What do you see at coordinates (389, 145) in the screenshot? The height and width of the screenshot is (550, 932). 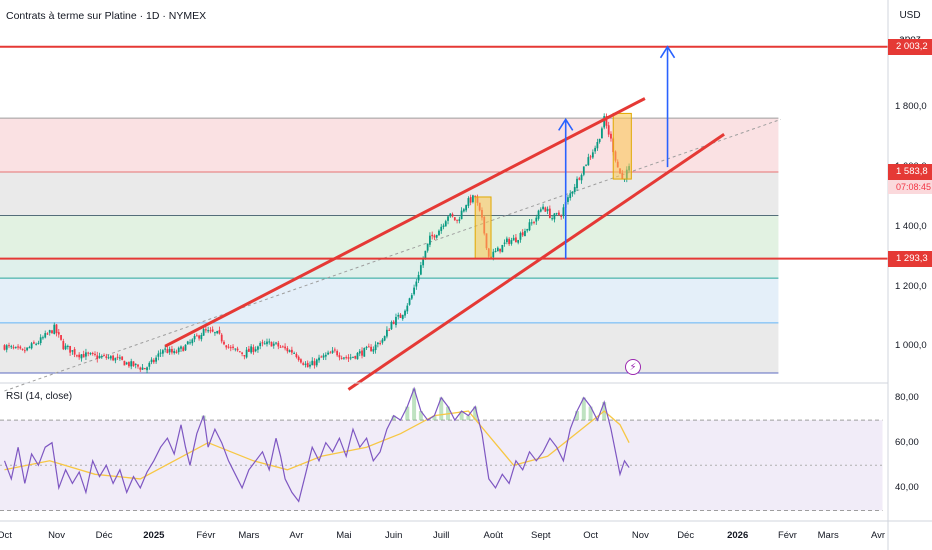 I see `fib-zone` at bounding box center [389, 145].